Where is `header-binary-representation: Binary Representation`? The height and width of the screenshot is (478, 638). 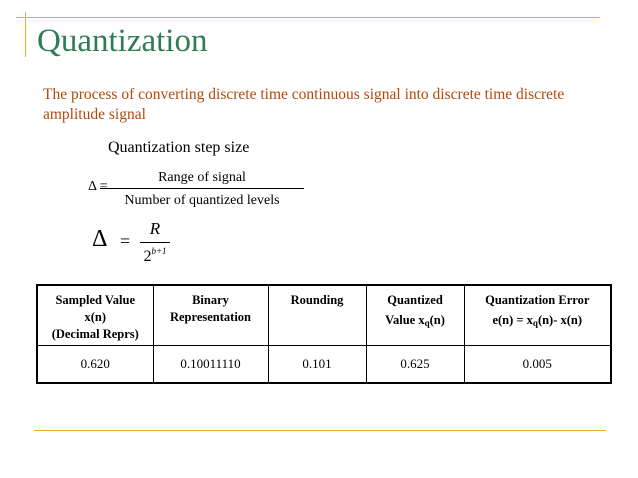 header-binary-representation: Binary Representation is located at coordinates (210, 315).